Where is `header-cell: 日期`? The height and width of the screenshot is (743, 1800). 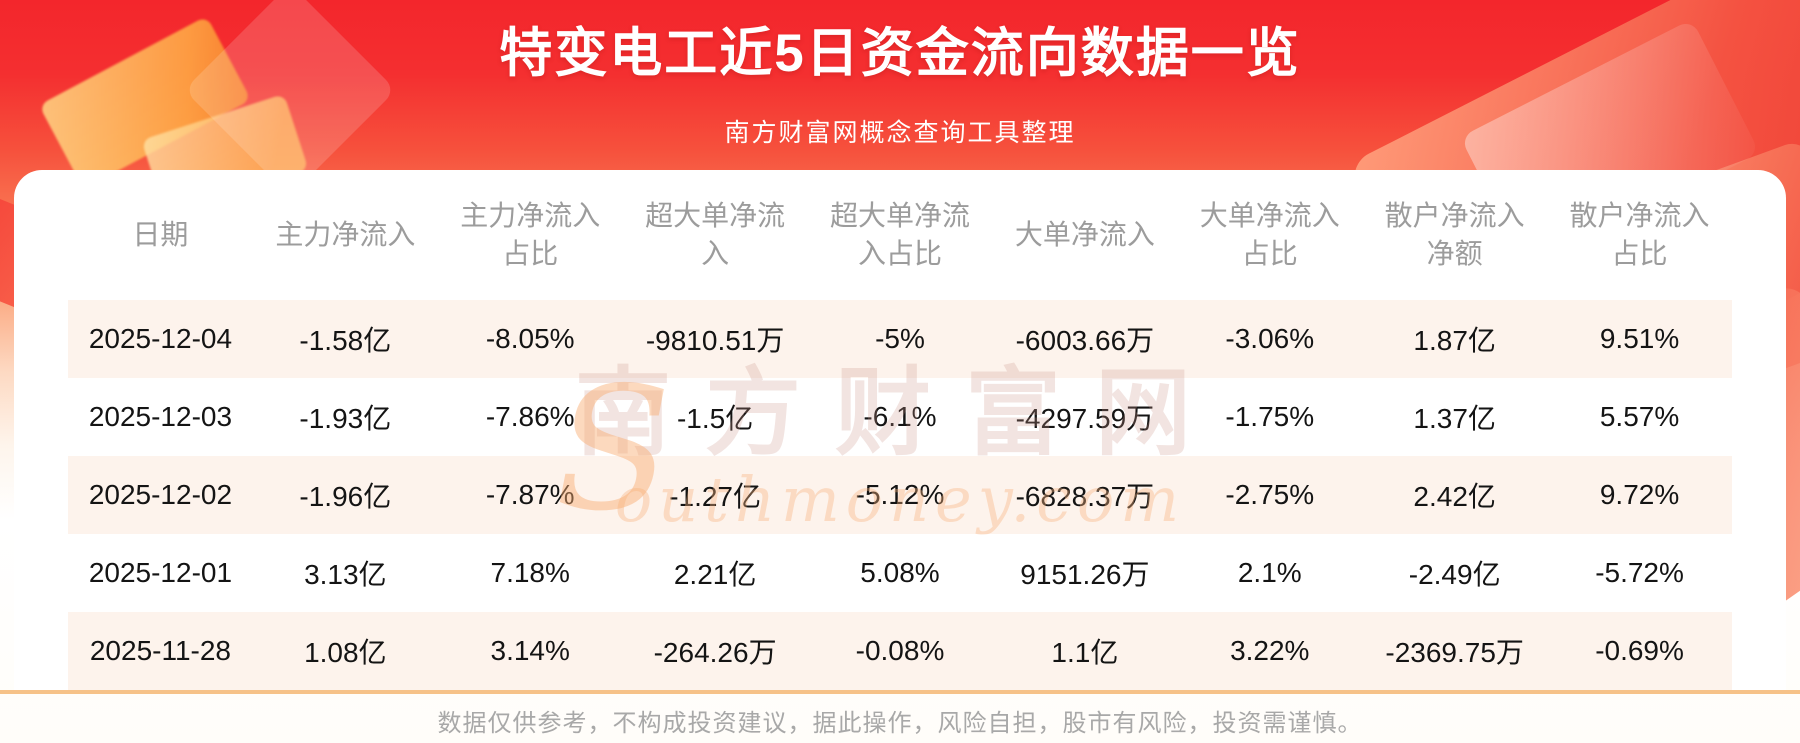
header-cell: 日期 is located at coordinates (160, 235).